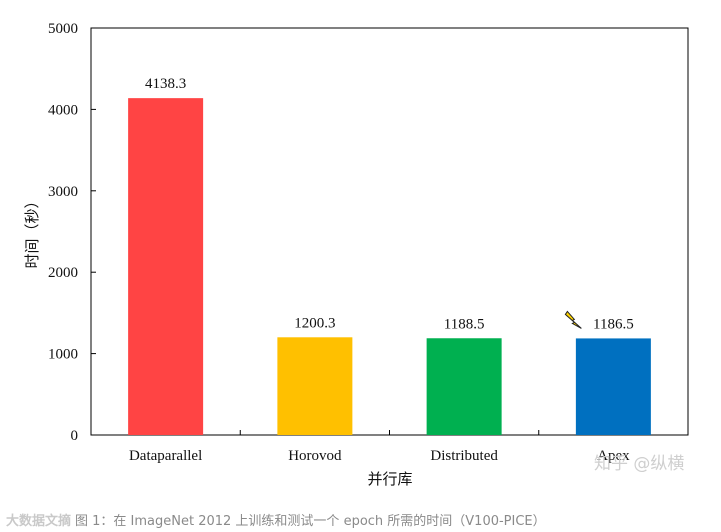  I want to click on y-tick-label: 3000, so click(63, 192).